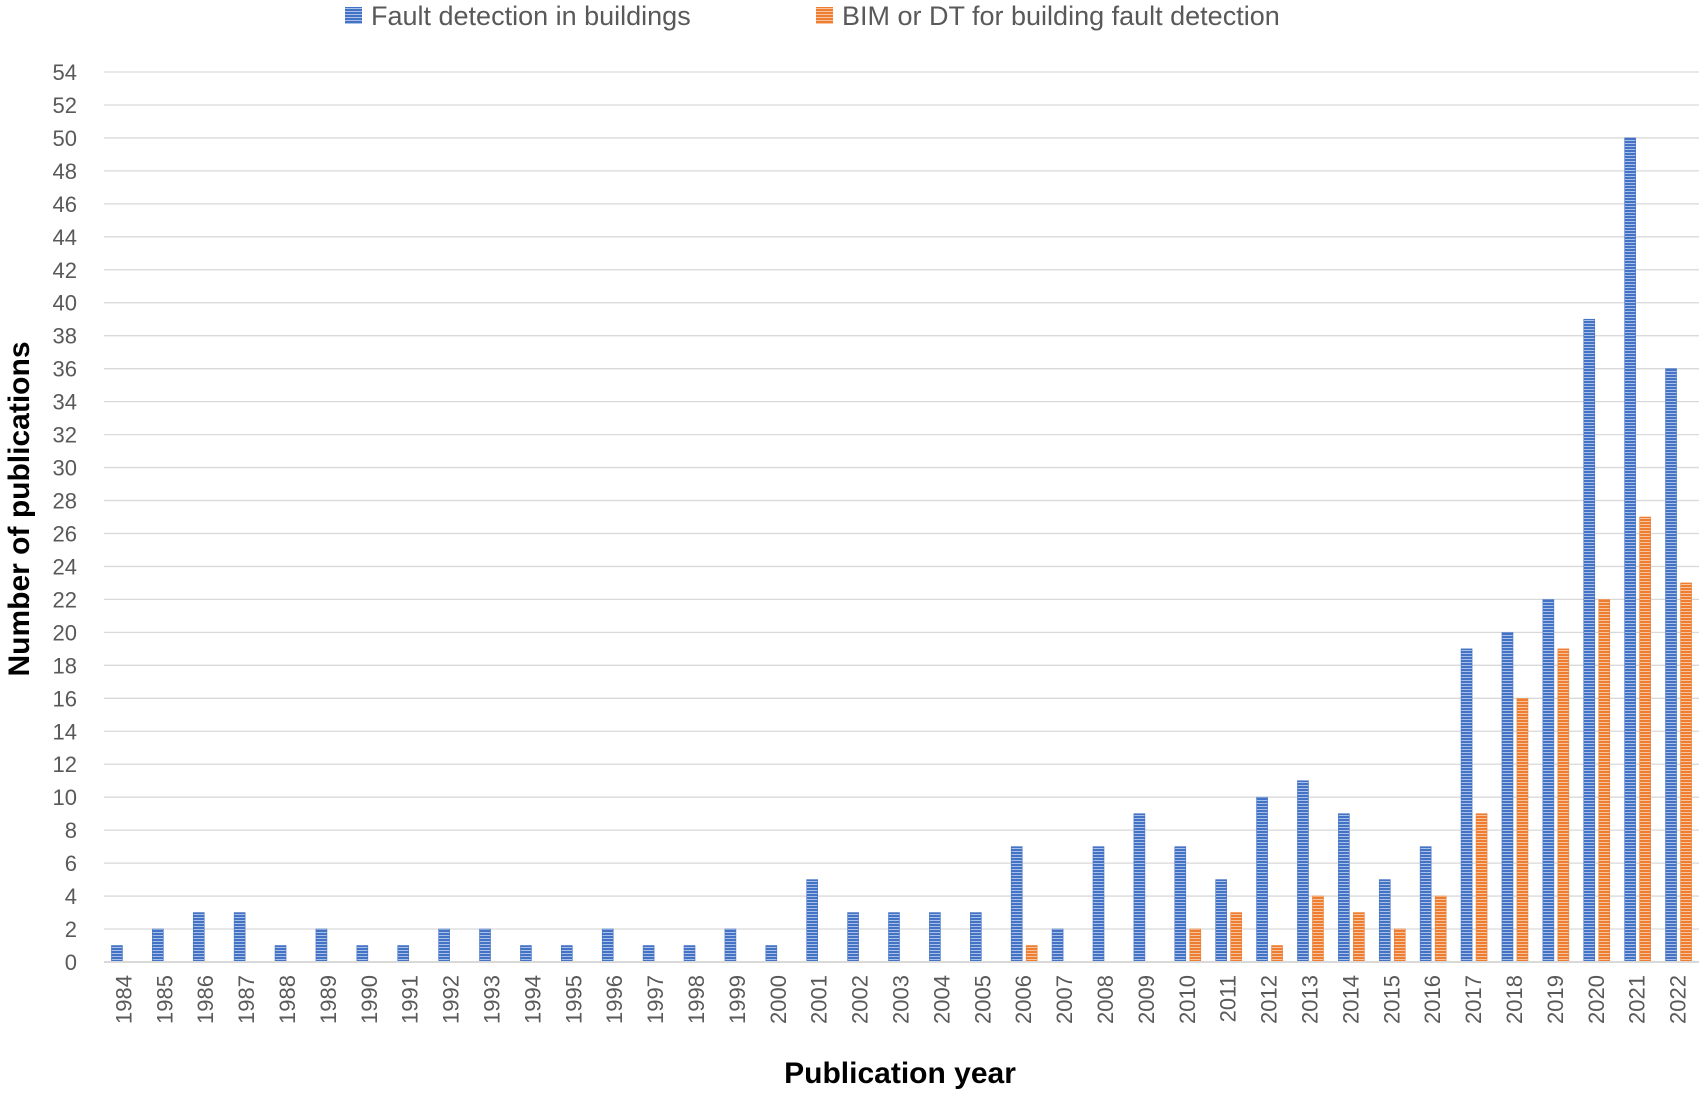  Describe the element at coordinates (410, 999) in the screenshot. I see `x-tick-label: 1991` at that location.